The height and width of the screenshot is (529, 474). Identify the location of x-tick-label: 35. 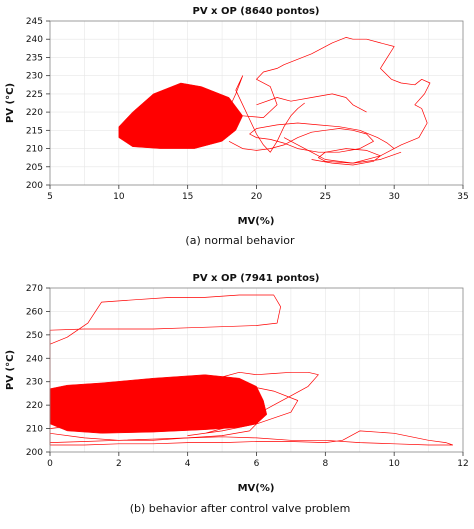
(462, 197).